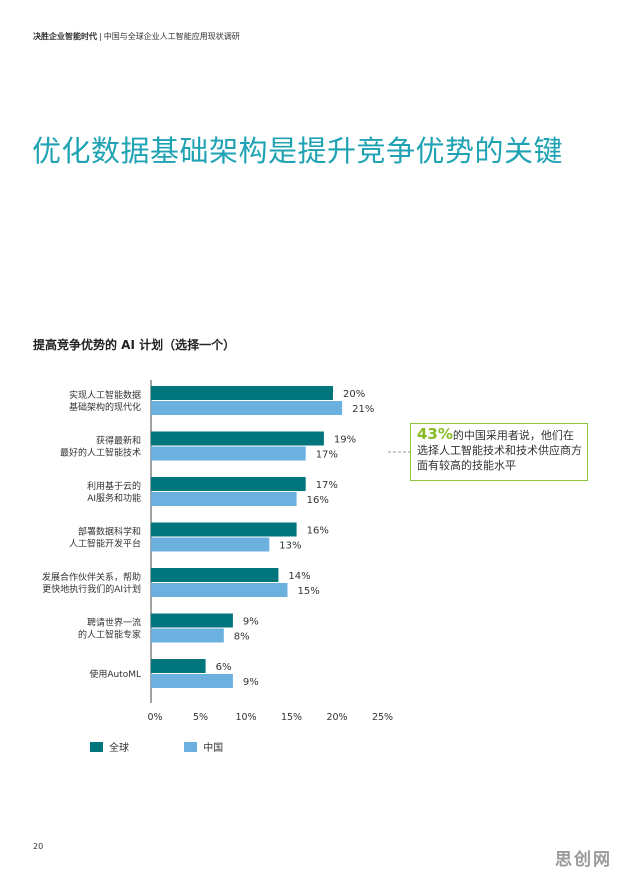 This screenshot has width=617, height=876. Describe the element at coordinates (245, 717) in the screenshot. I see `x-tick-label-2: 10%` at that location.